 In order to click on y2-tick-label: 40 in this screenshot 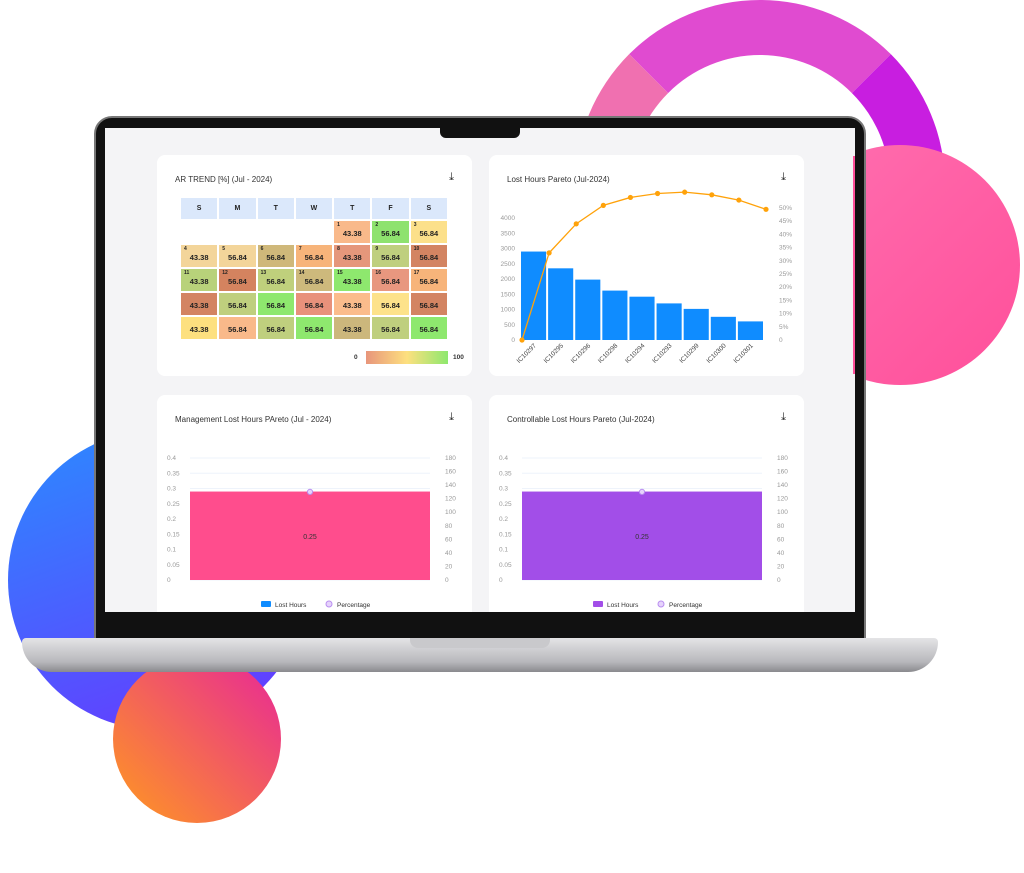, I will do `click(781, 553)`.